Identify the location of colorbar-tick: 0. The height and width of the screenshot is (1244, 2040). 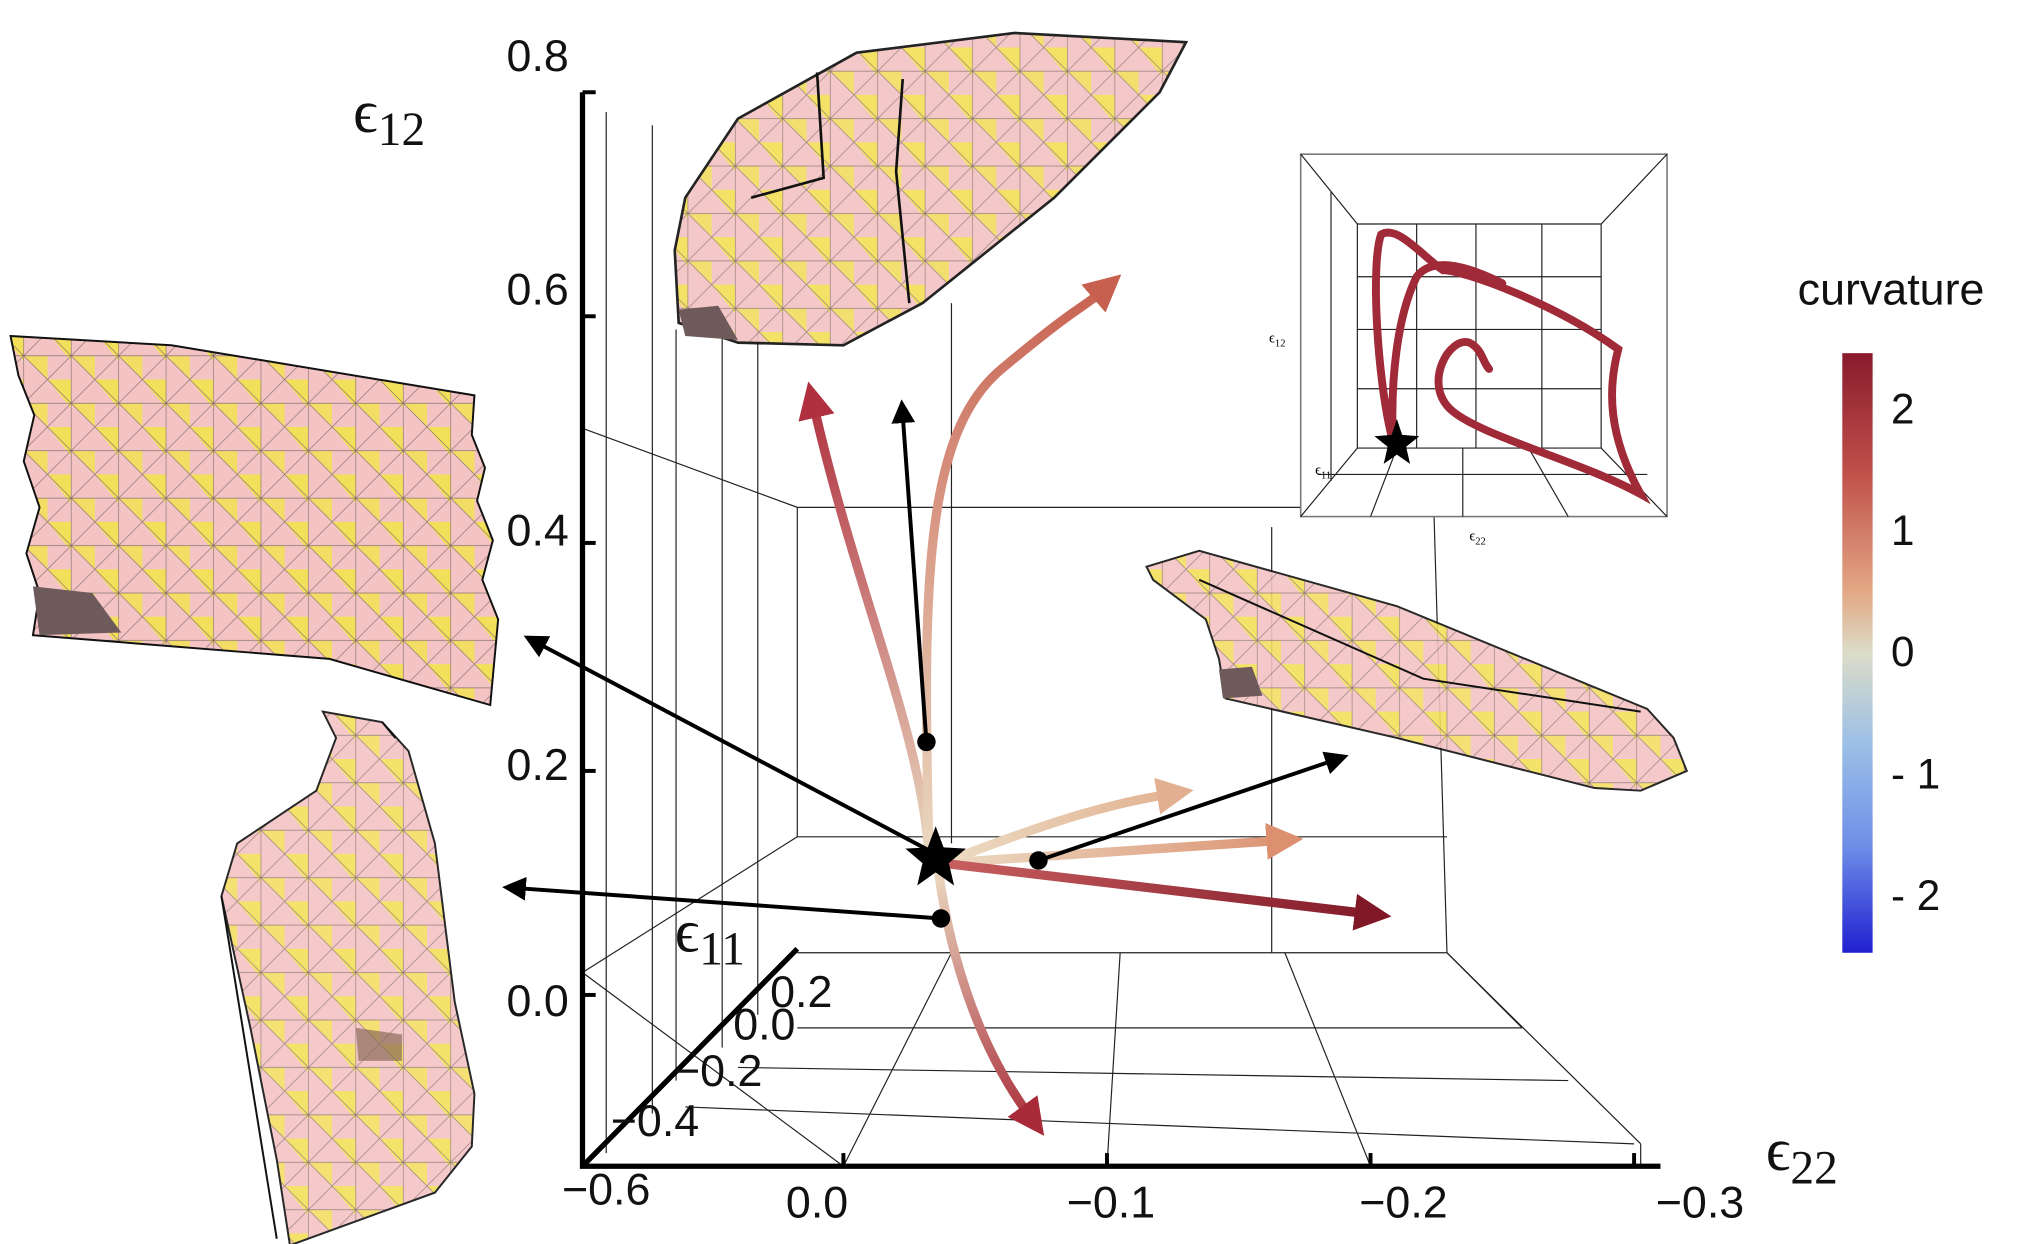
(1902, 651).